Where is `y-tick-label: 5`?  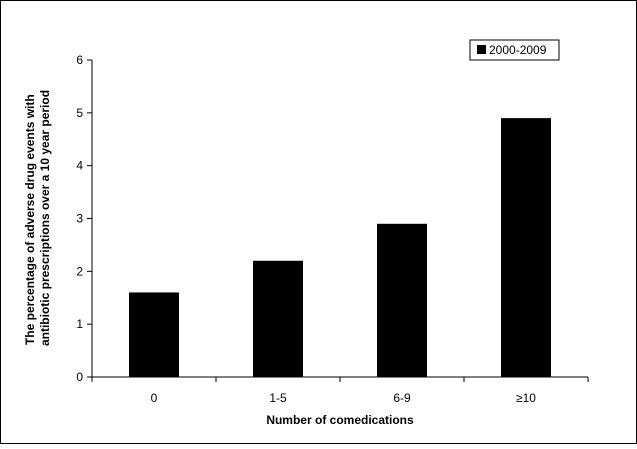 y-tick-label: 5 is located at coordinates (79, 113).